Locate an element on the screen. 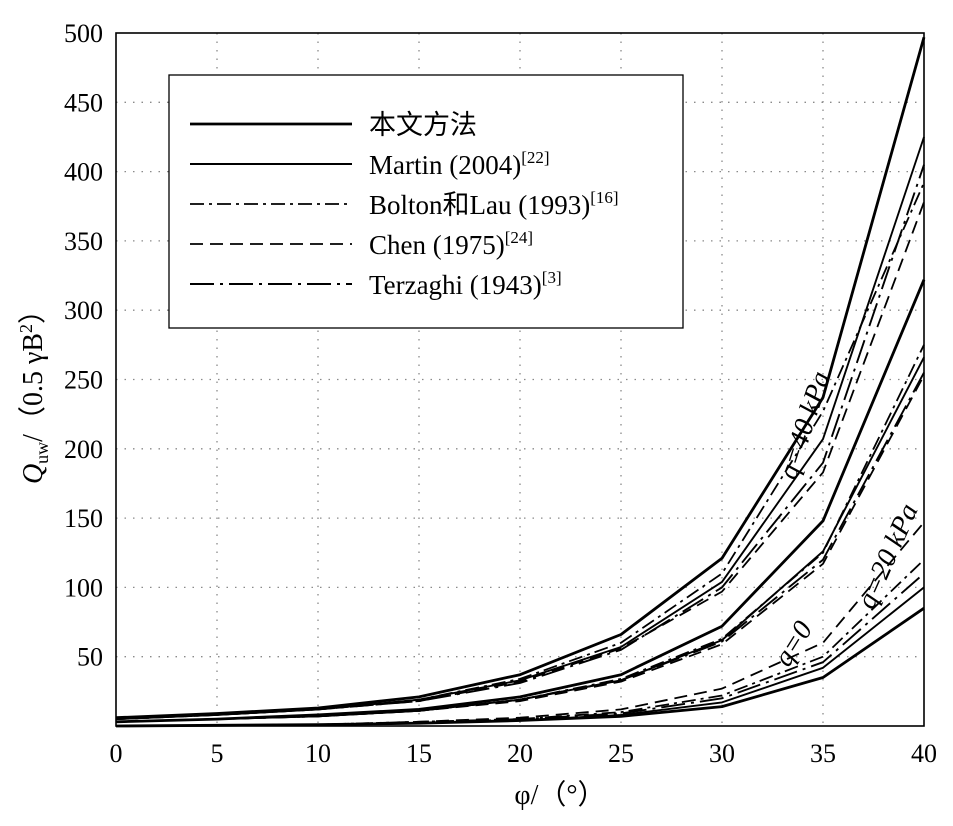  x-tick-label: 5 is located at coordinates (217, 753).